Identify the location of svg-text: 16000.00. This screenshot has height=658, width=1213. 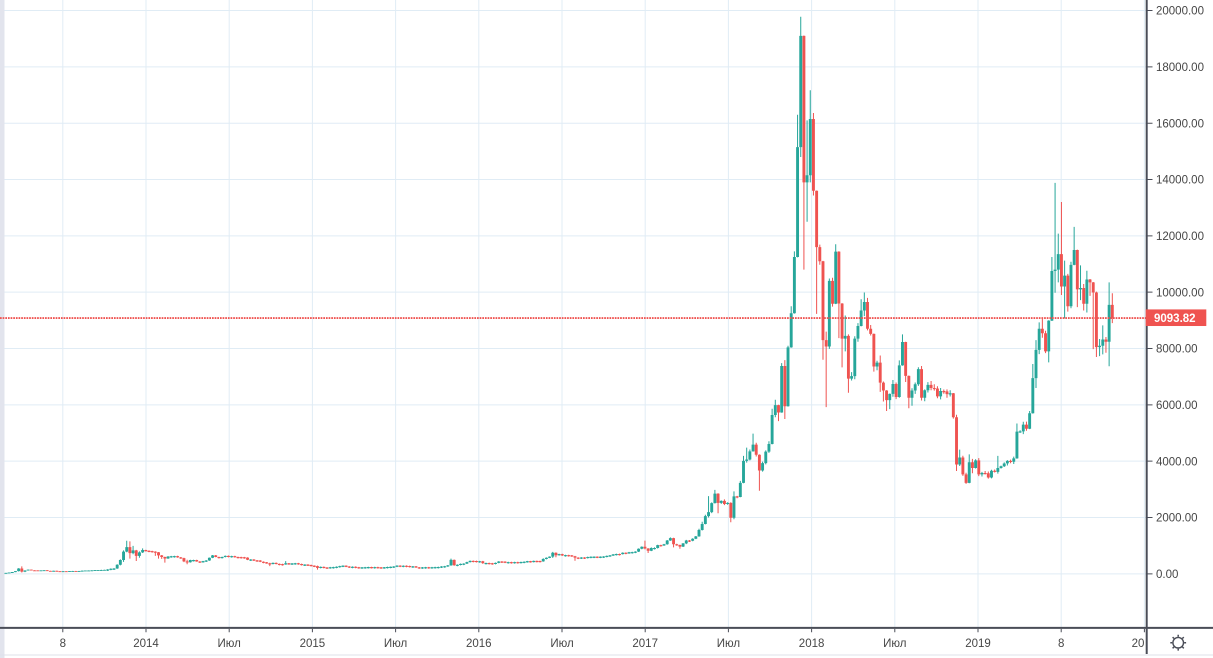
(1180, 124).